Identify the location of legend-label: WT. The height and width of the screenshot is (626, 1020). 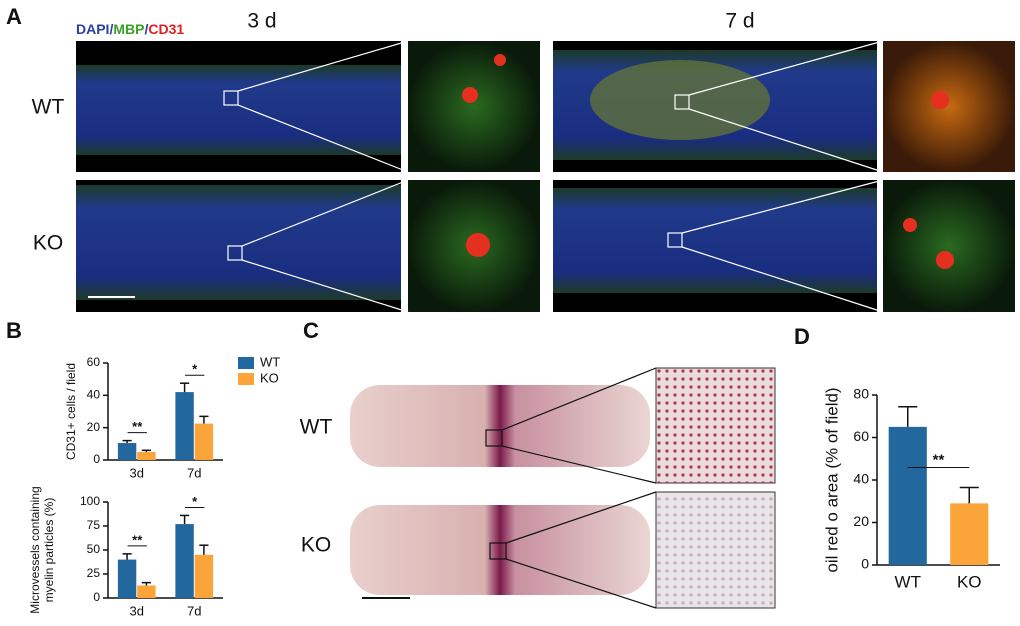
(270, 361).